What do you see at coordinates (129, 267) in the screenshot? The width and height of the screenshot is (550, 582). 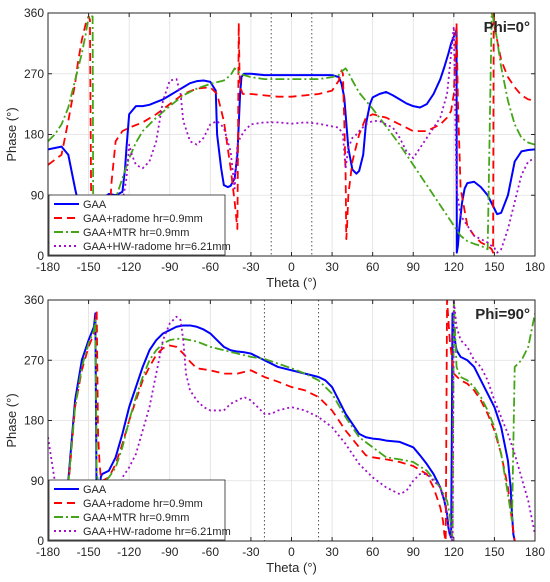 I see `chart0-x-tick-label: -120` at bounding box center [129, 267].